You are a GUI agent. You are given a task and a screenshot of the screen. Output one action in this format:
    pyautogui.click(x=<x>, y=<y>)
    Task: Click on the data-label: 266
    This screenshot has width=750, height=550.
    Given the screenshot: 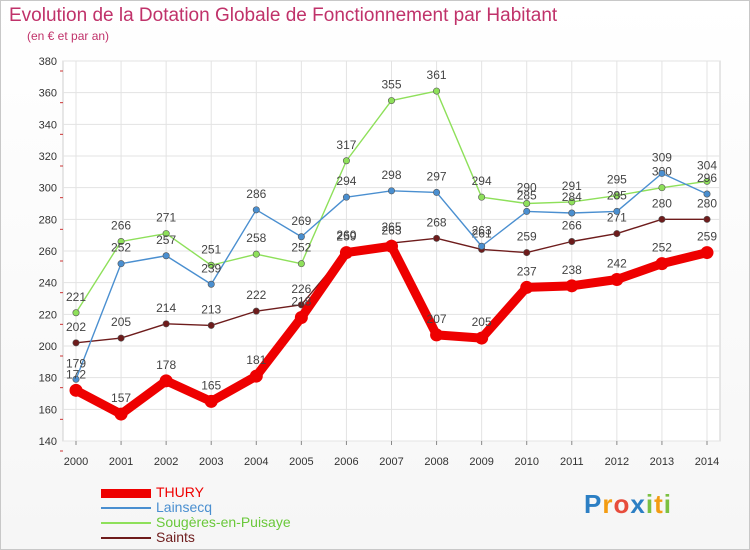 What is the action you would take?
    pyautogui.click(x=572, y=226)
    